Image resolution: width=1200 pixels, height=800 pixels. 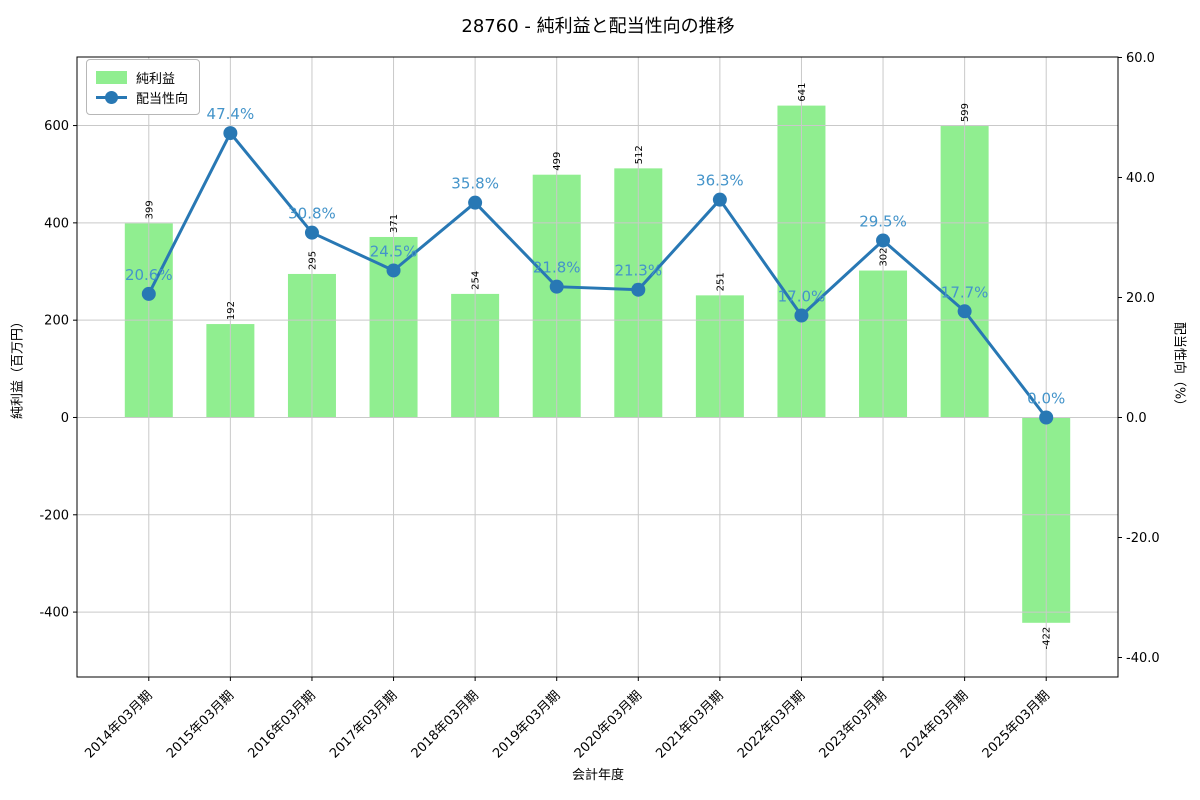 What do you see at coordinates (476, 280) in the screenshot?
I see `bar-value-label: 254` at bounding box center [476, 280].